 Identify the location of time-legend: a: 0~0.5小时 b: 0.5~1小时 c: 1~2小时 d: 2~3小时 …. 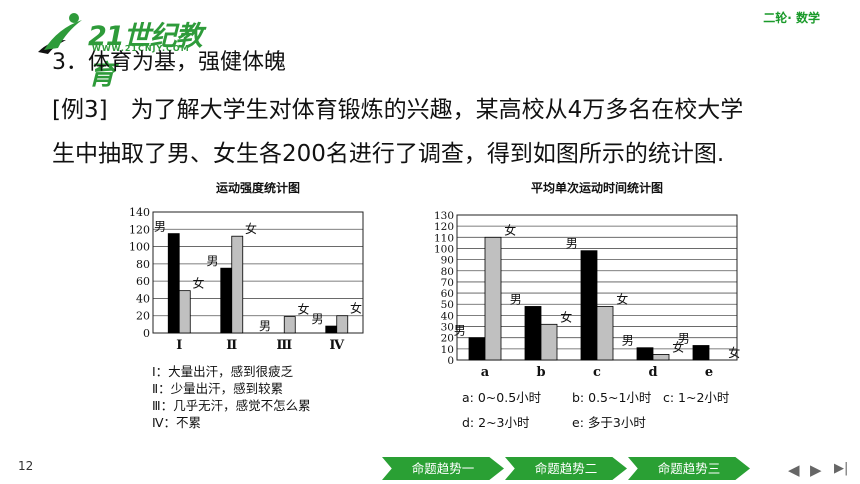
(612, 410).